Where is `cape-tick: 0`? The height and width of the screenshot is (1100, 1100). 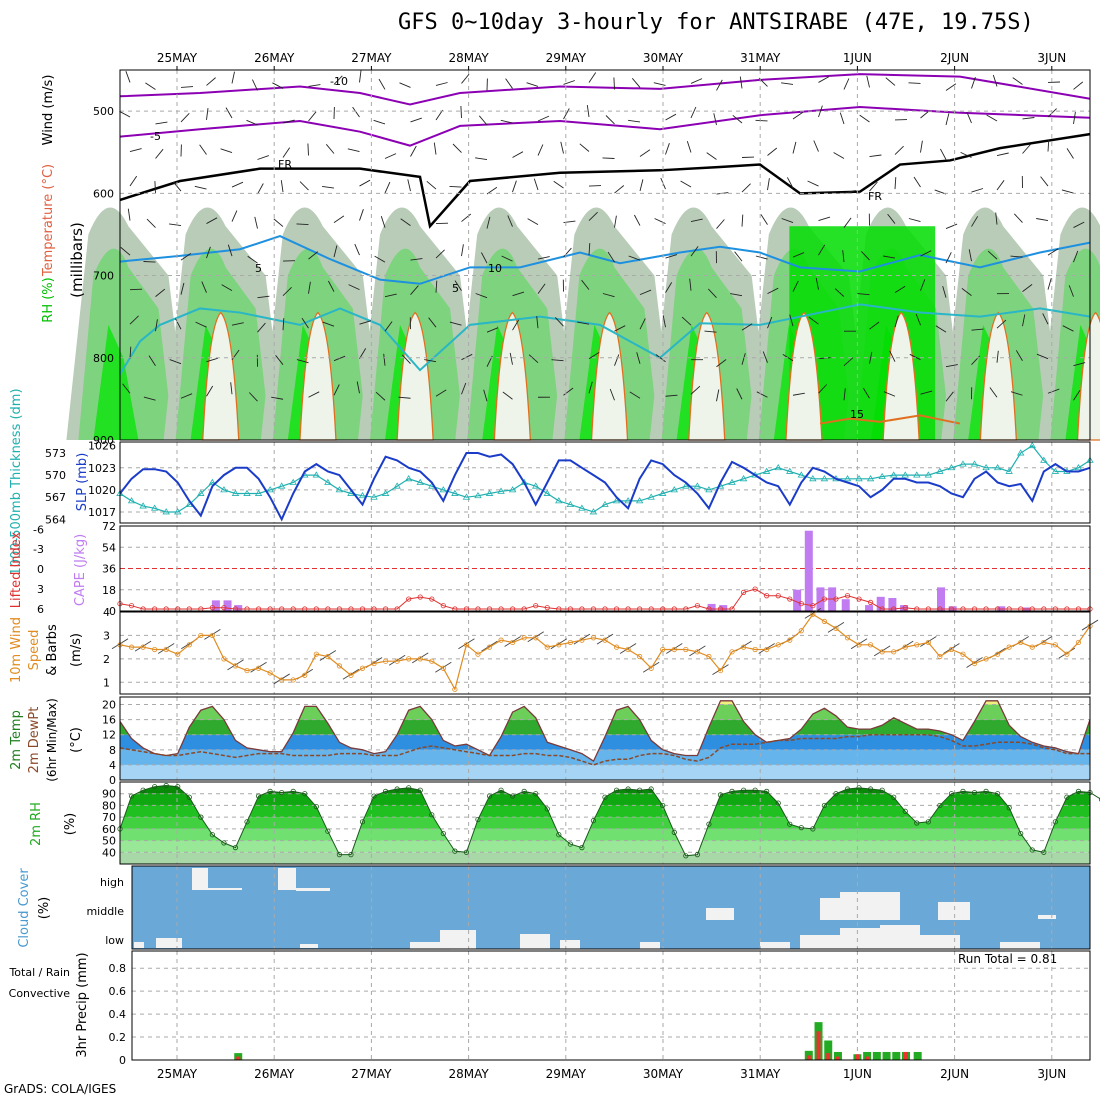
cape-tick: 0 is located at coordinates (112, 611).